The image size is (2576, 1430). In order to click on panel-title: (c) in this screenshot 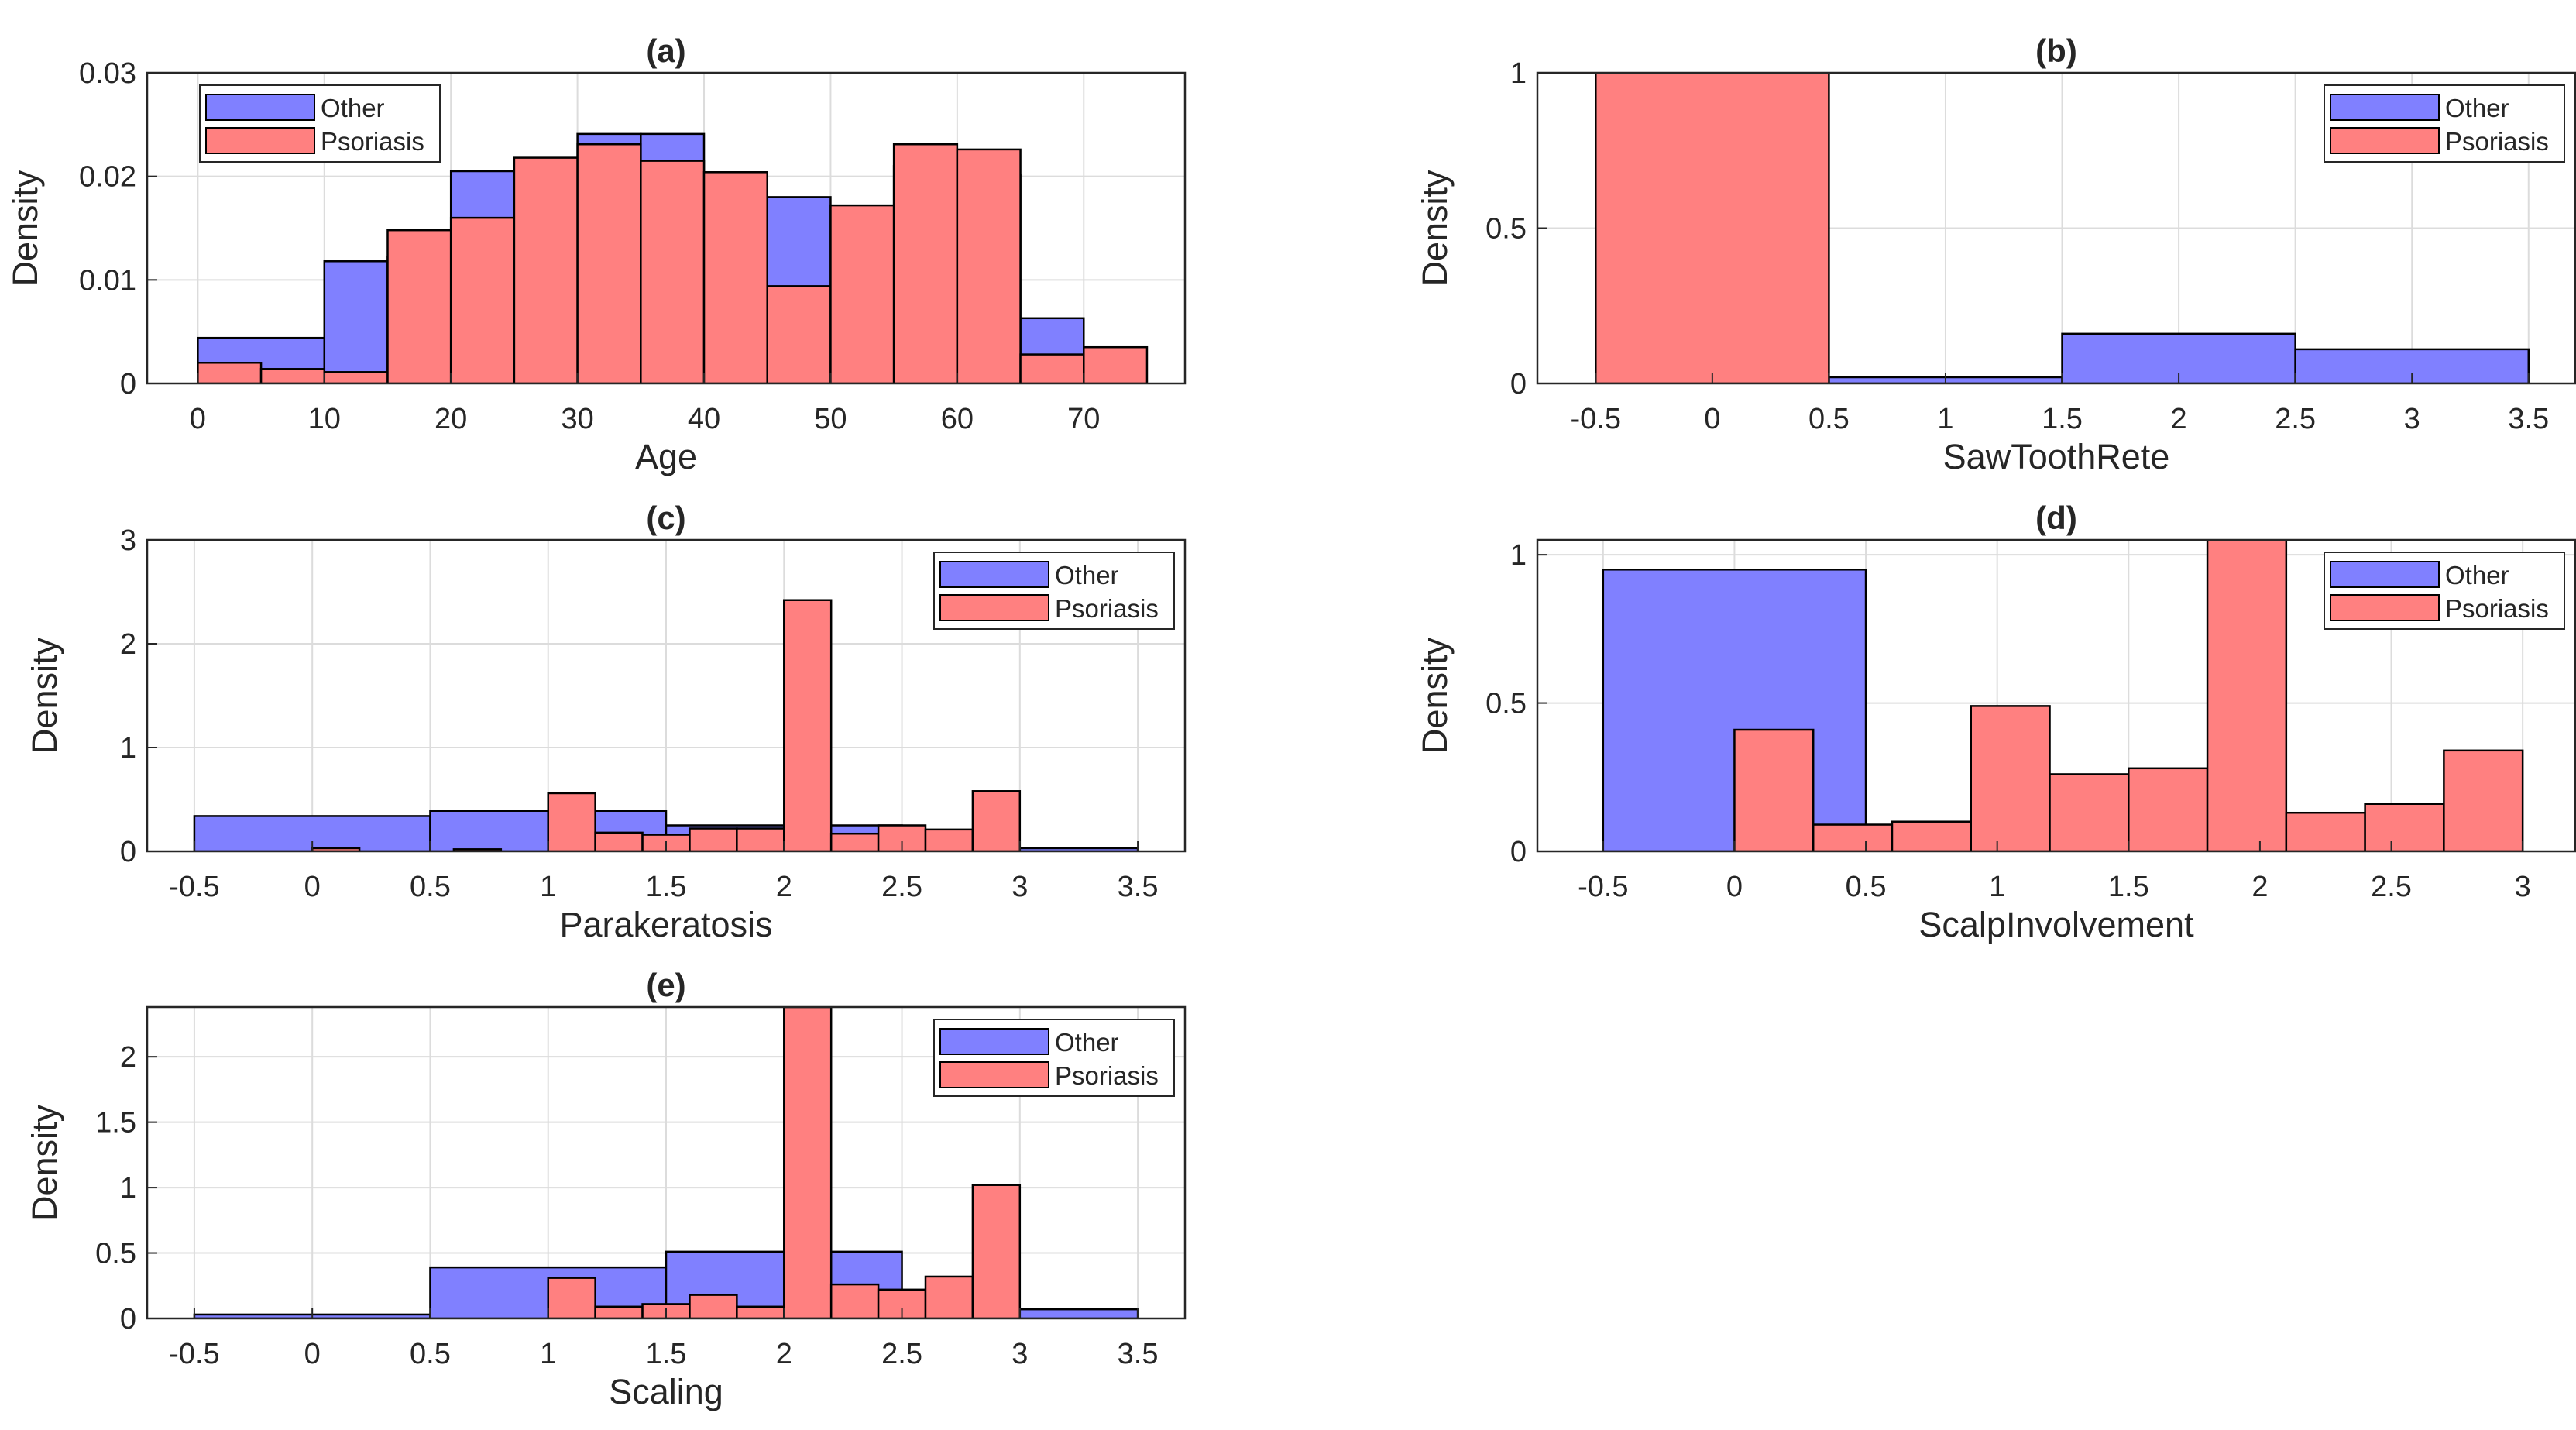, I will do `click(665, 518)`.